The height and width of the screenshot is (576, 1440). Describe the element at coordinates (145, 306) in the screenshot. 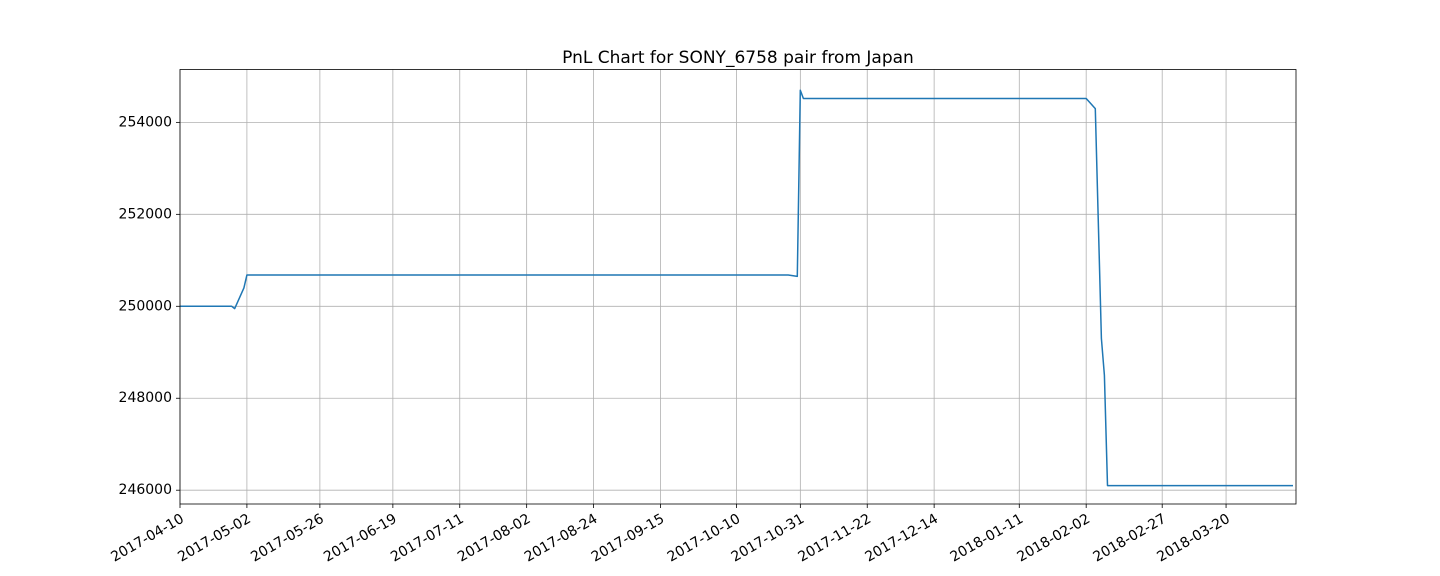

I see `y-tick-label: 250000` at that location.